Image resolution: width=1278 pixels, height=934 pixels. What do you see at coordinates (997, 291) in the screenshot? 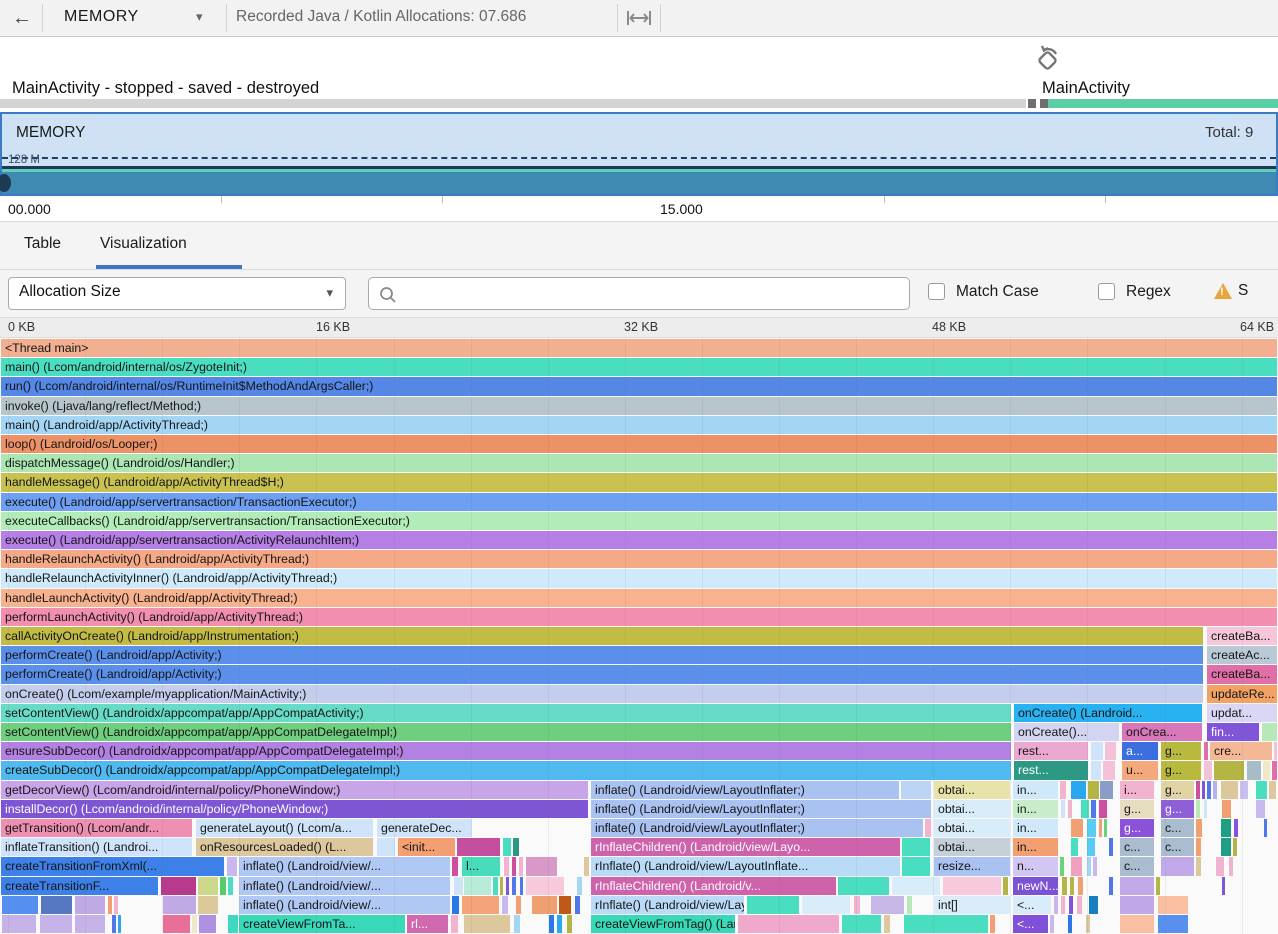
I see `match-case-label: Match Case` at bounding box center [997, 291].